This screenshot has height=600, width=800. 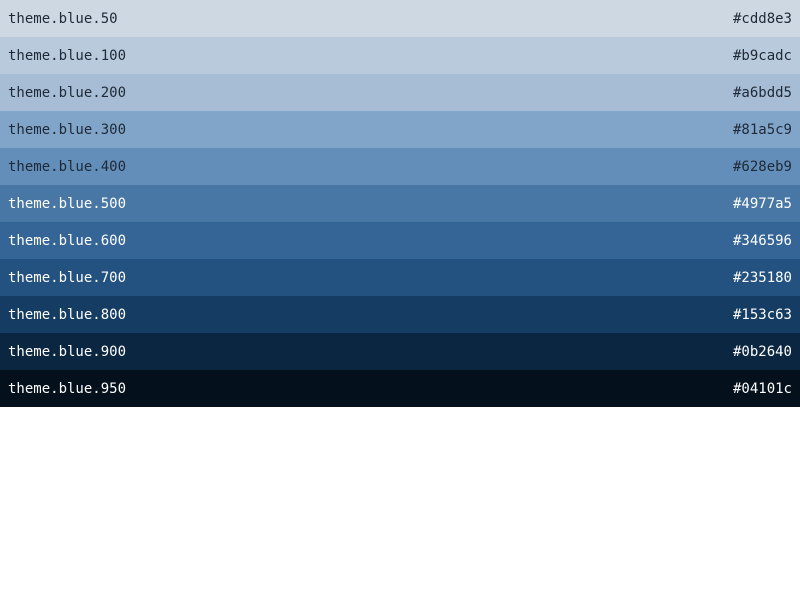 What do you see at coordinates (762, 92) in the screenshot?
I see `swatch-hex: #a6bdd5` at bounding box center [762, 92].